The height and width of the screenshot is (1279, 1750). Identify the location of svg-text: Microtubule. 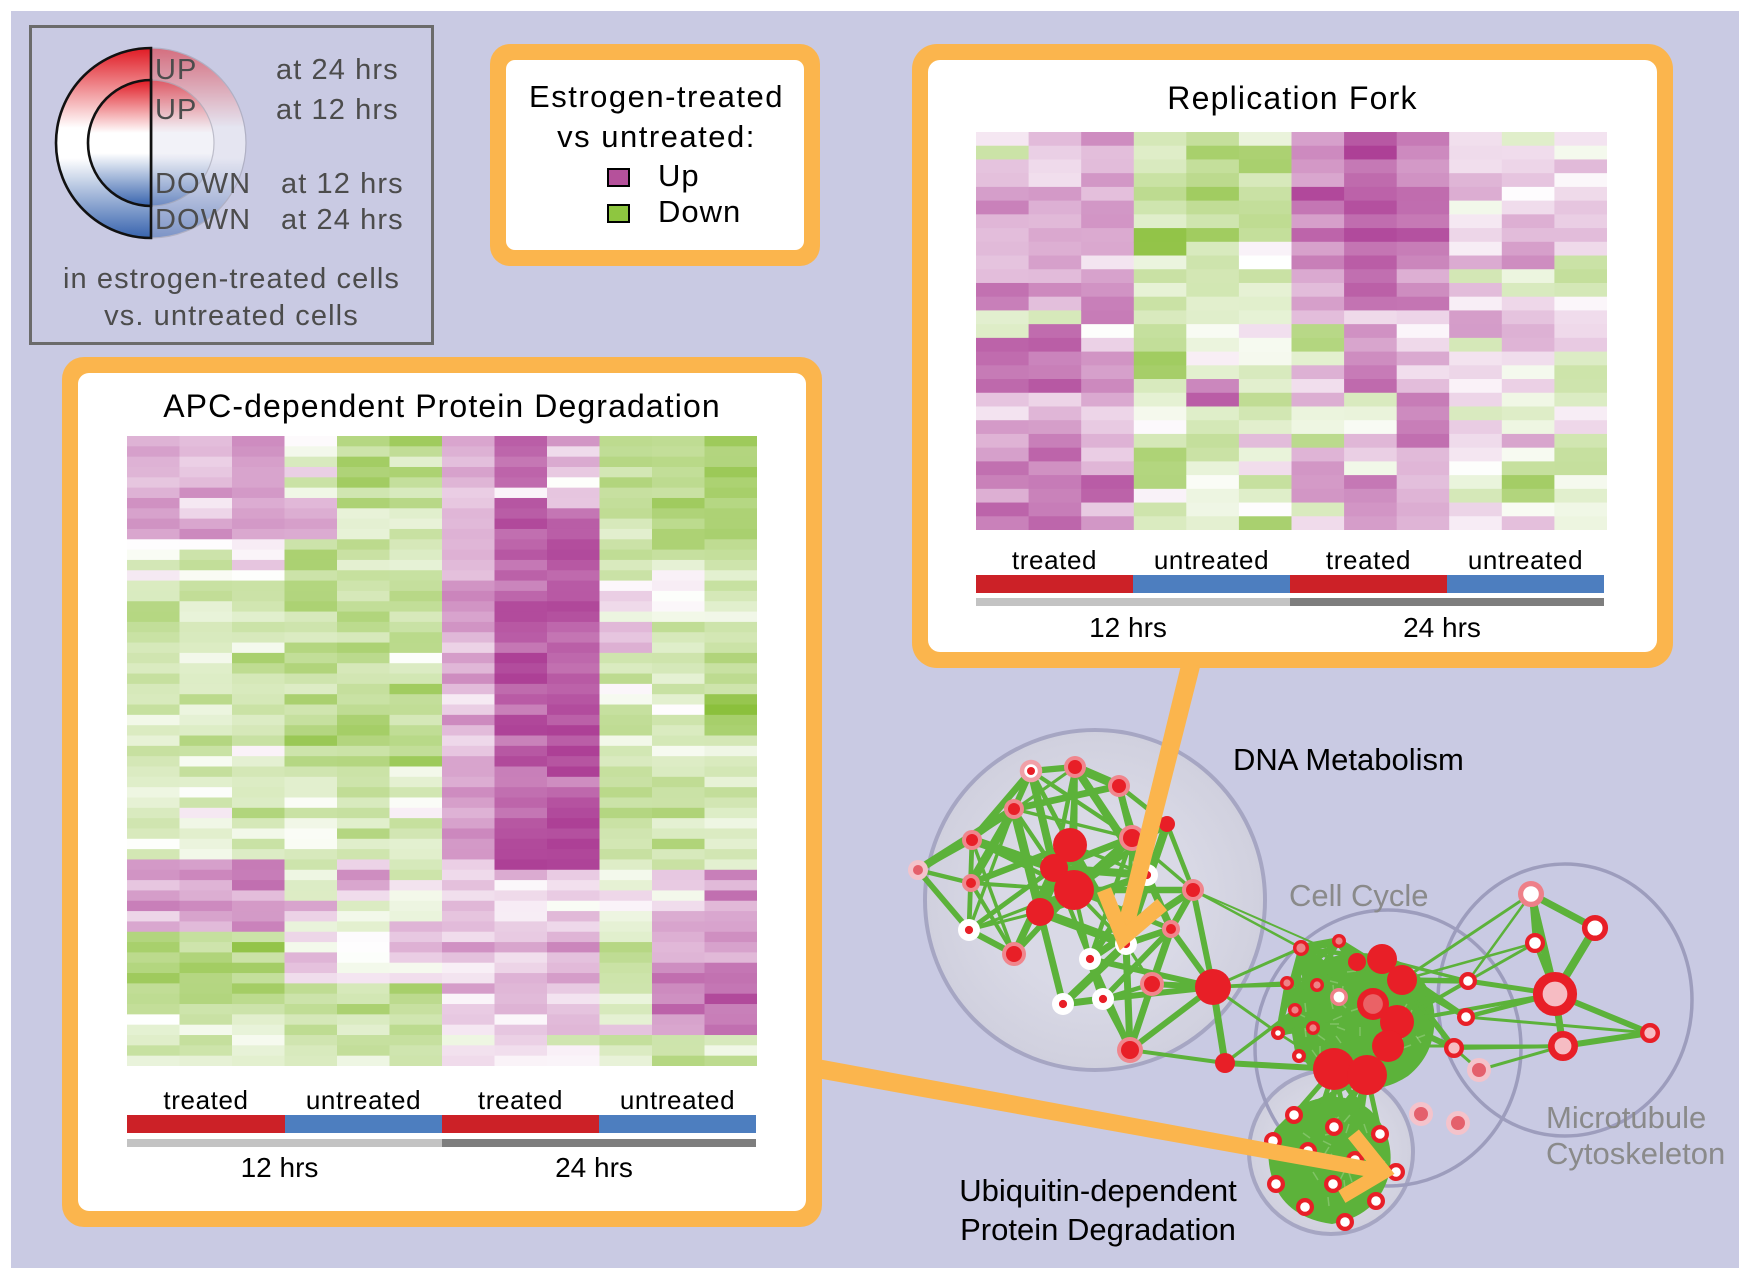
(1626, 1117).